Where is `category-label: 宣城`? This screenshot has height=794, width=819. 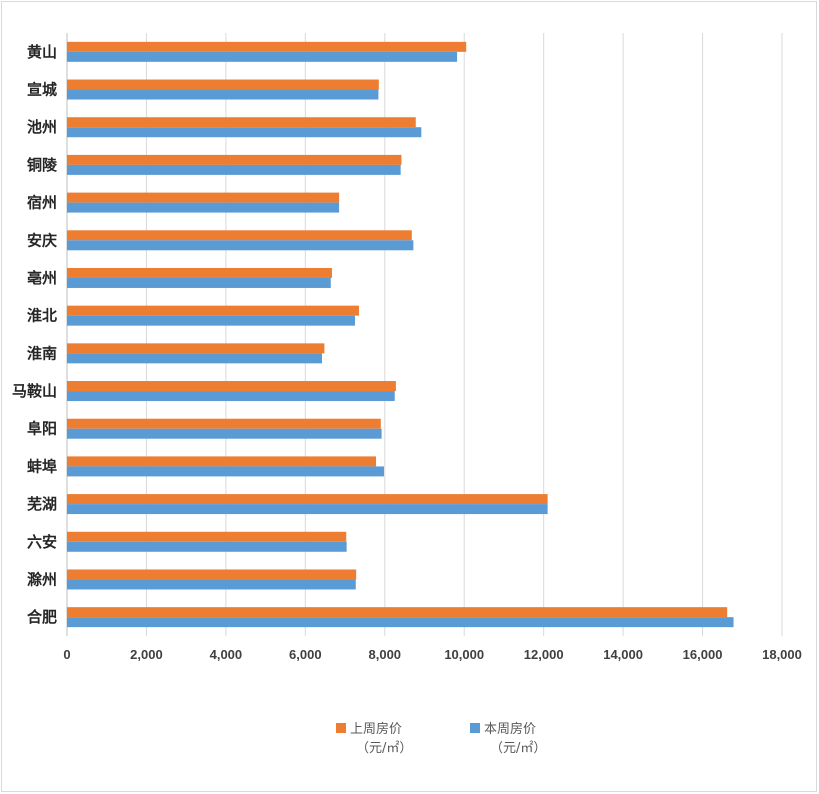
category-label: 宣城 is located at coordinates (42, 90).